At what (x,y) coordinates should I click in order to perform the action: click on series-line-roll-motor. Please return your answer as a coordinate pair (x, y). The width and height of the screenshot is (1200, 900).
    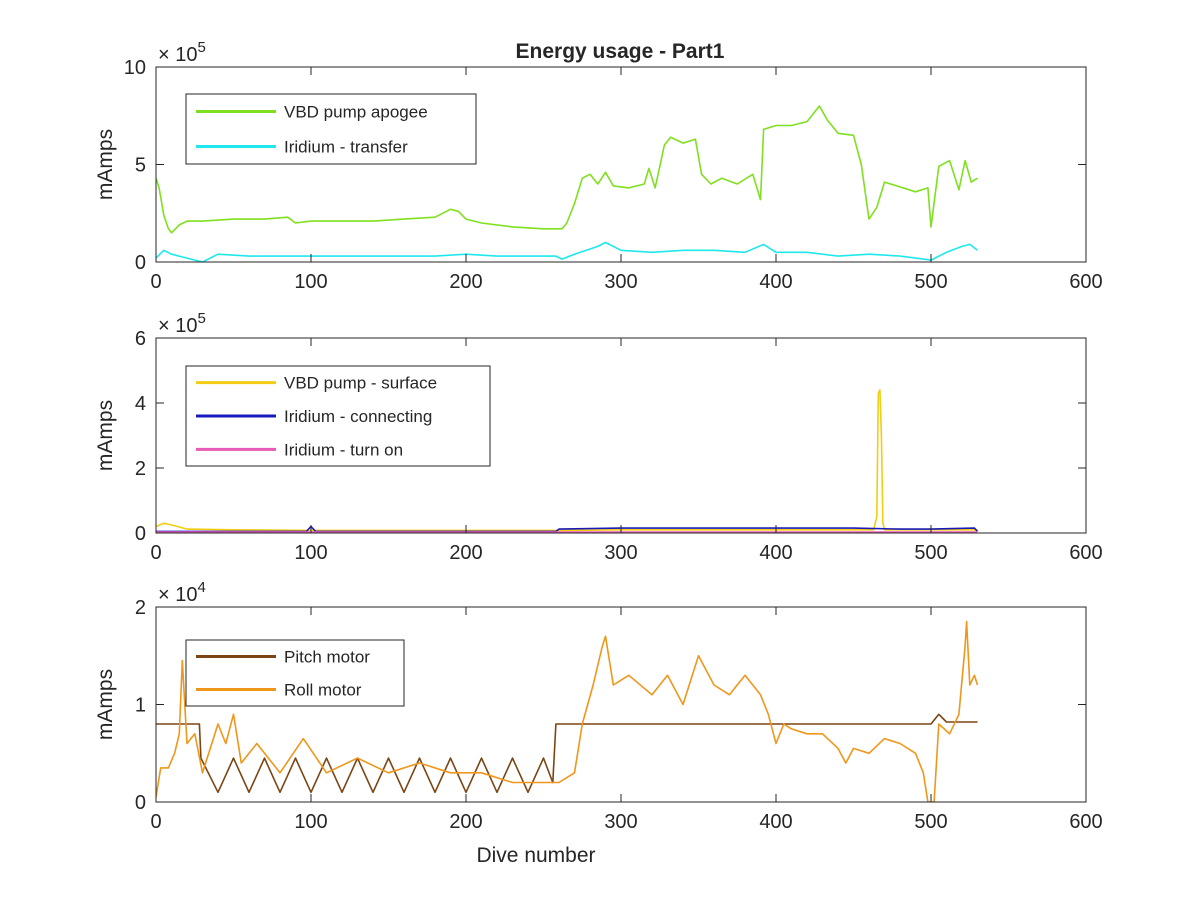
    Looking at the image, I should click on (567, 711).